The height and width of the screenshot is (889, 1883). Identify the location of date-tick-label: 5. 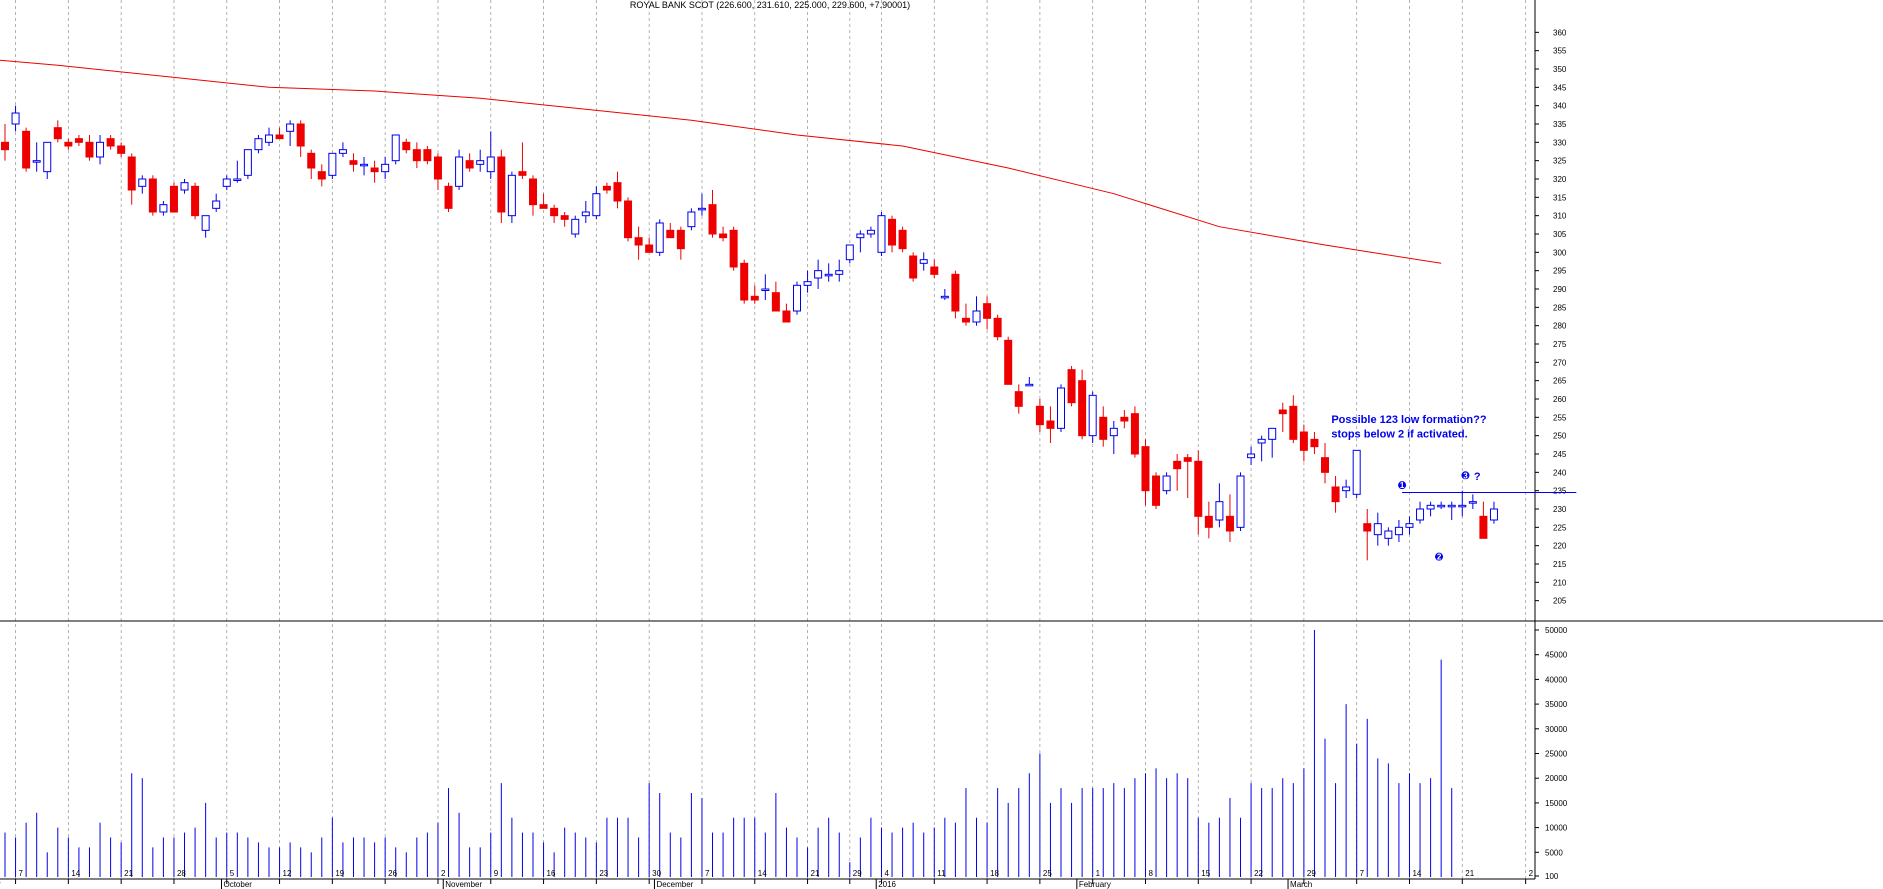
(232, 873).